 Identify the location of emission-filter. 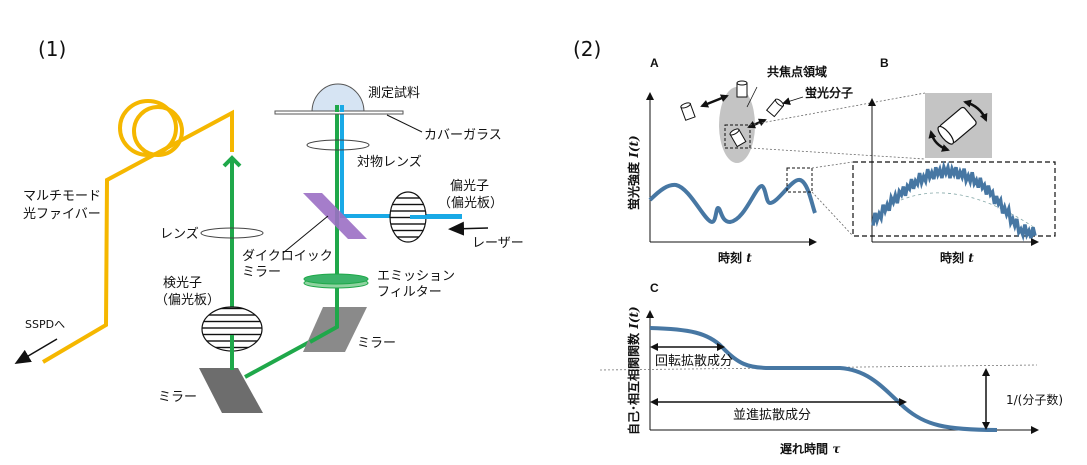
(336, 279).